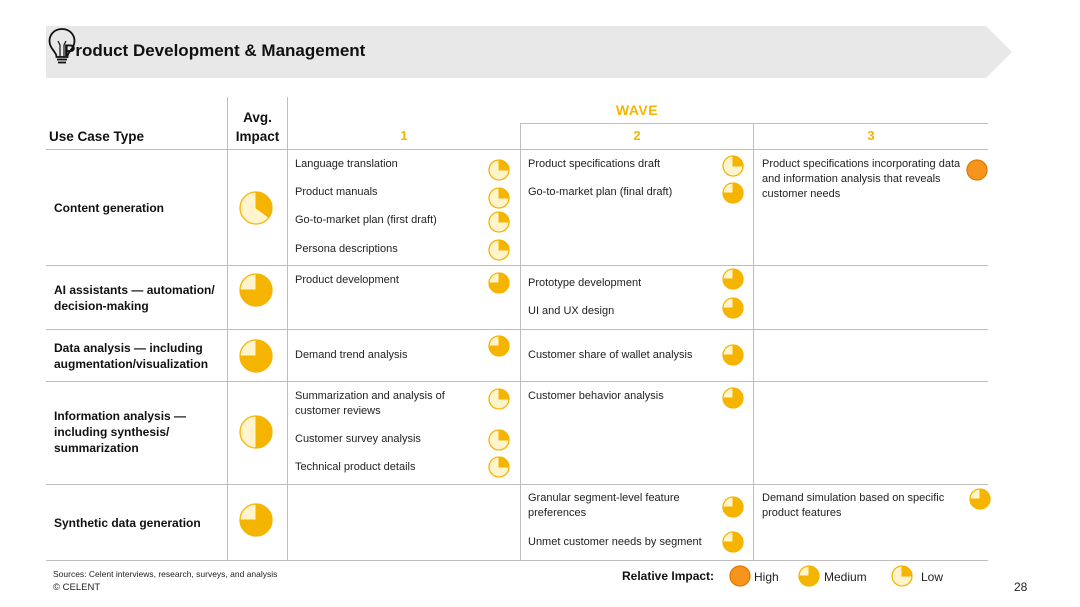 This screenshot has height=607, width=1080. Describe the element at coordinates (766, 577) in the screenshot. I see `legend-high-label: High` at that location.